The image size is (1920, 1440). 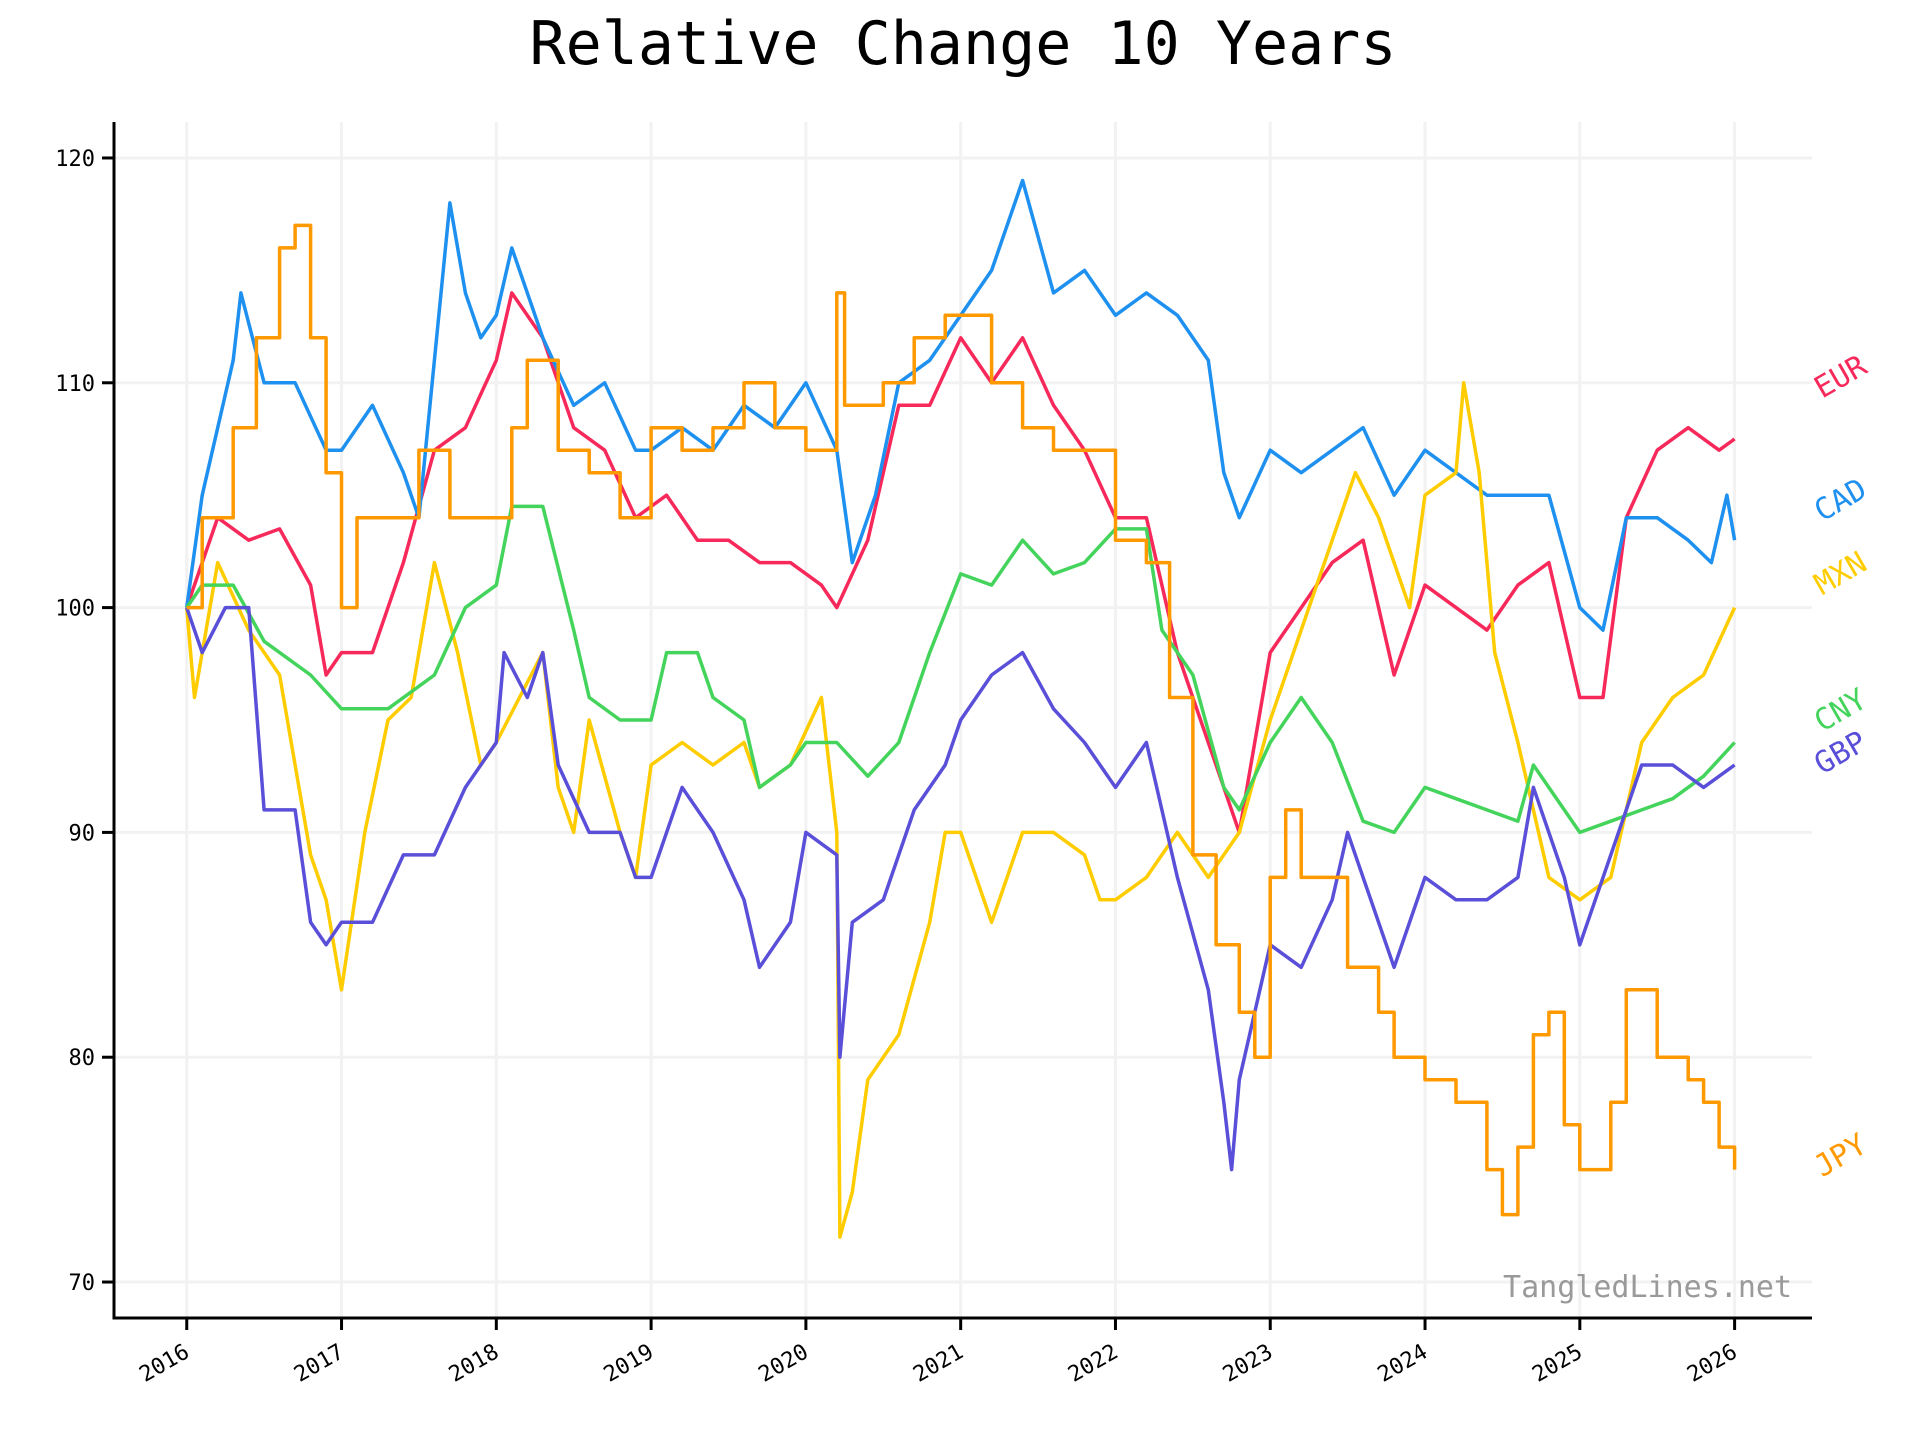 I want to click on y-tick-label: 70, so click(x=82, y=1283).